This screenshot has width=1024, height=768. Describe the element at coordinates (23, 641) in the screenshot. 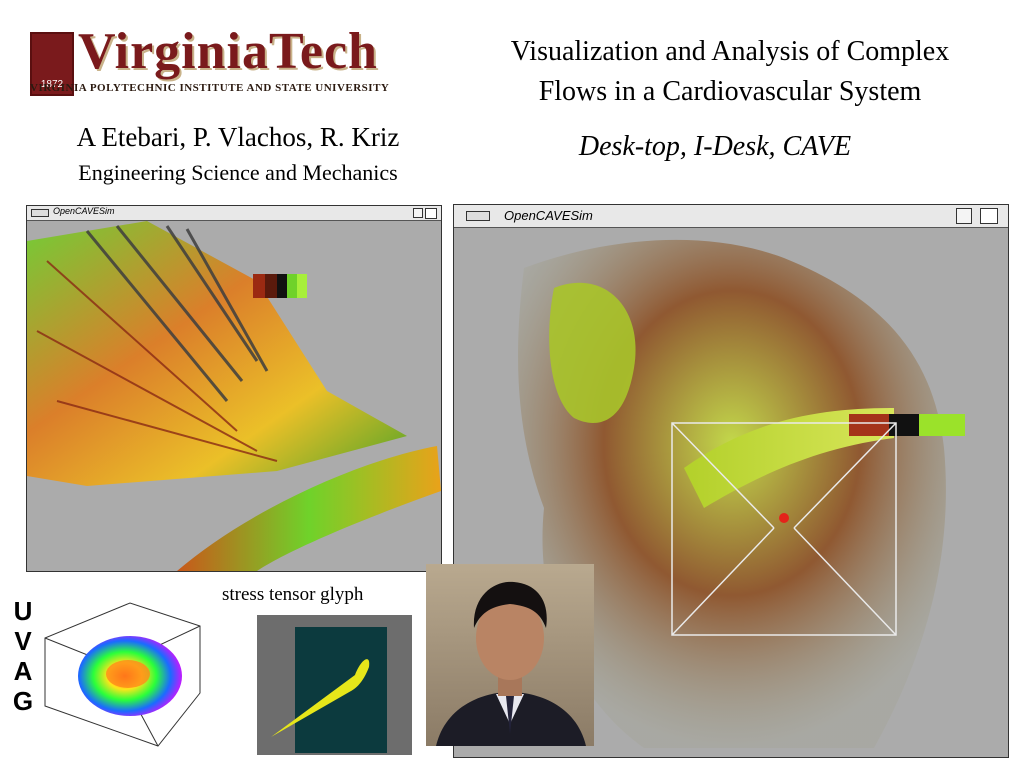

I see `uvag-letter: V` at that location.